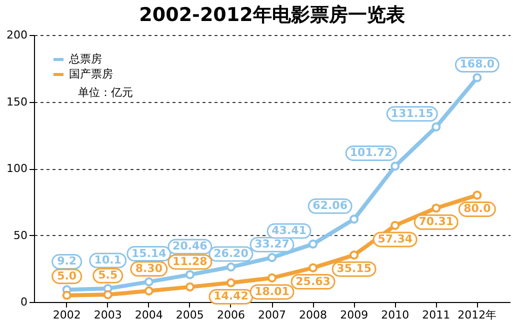  Describe the element at coordinates (330, 205) in the screenshot. I see `data-label: 62.06` at that location.